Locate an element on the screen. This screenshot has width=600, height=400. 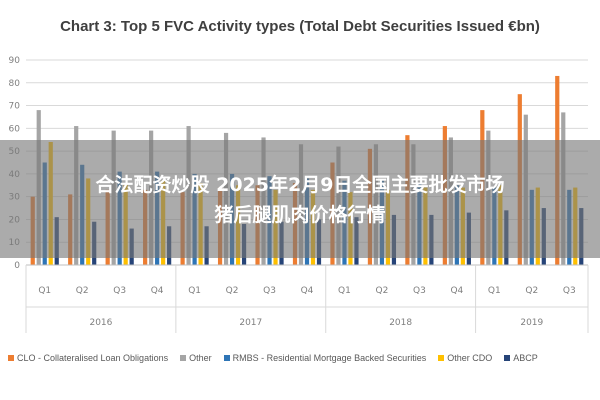
group-label: 2019 is located at coordinates (531, 323).